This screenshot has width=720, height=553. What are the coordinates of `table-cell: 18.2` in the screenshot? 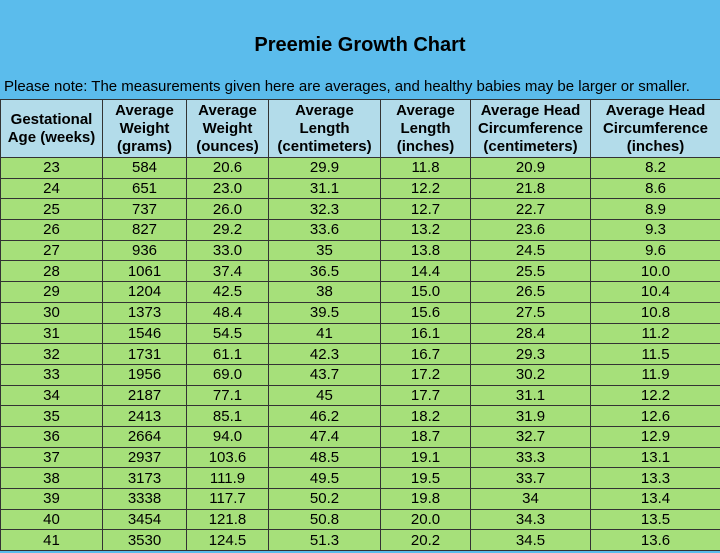 It's located at (425, 416).